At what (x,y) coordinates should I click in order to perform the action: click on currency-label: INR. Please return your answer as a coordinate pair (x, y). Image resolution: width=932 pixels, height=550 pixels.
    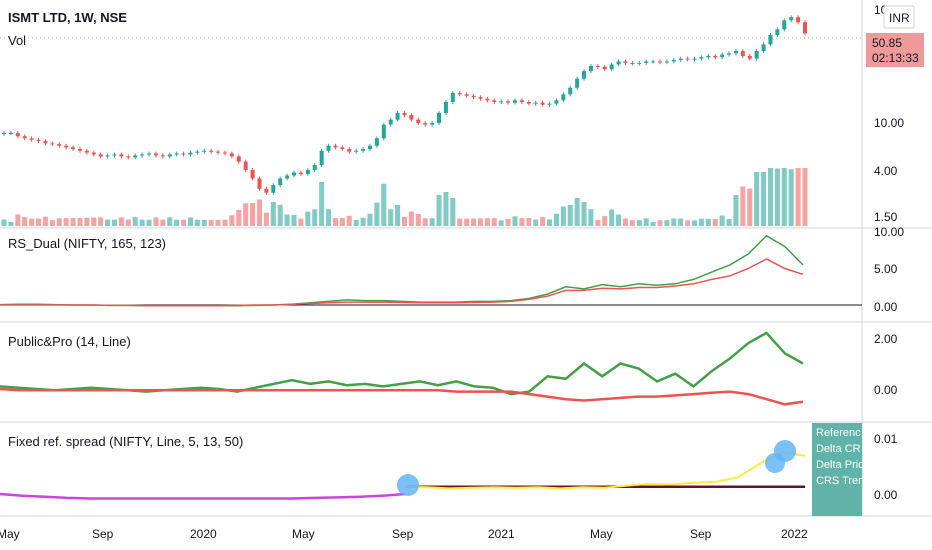
    Looking at the image, I should click on (899, 18).